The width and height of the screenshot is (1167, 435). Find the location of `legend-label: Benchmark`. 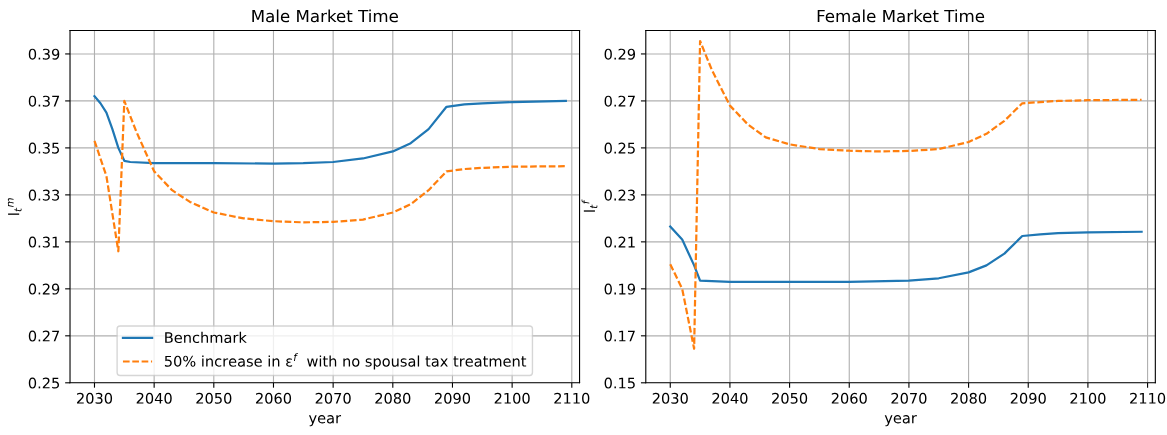

legend-label: Benchmark is located at coordinates (206, 337).